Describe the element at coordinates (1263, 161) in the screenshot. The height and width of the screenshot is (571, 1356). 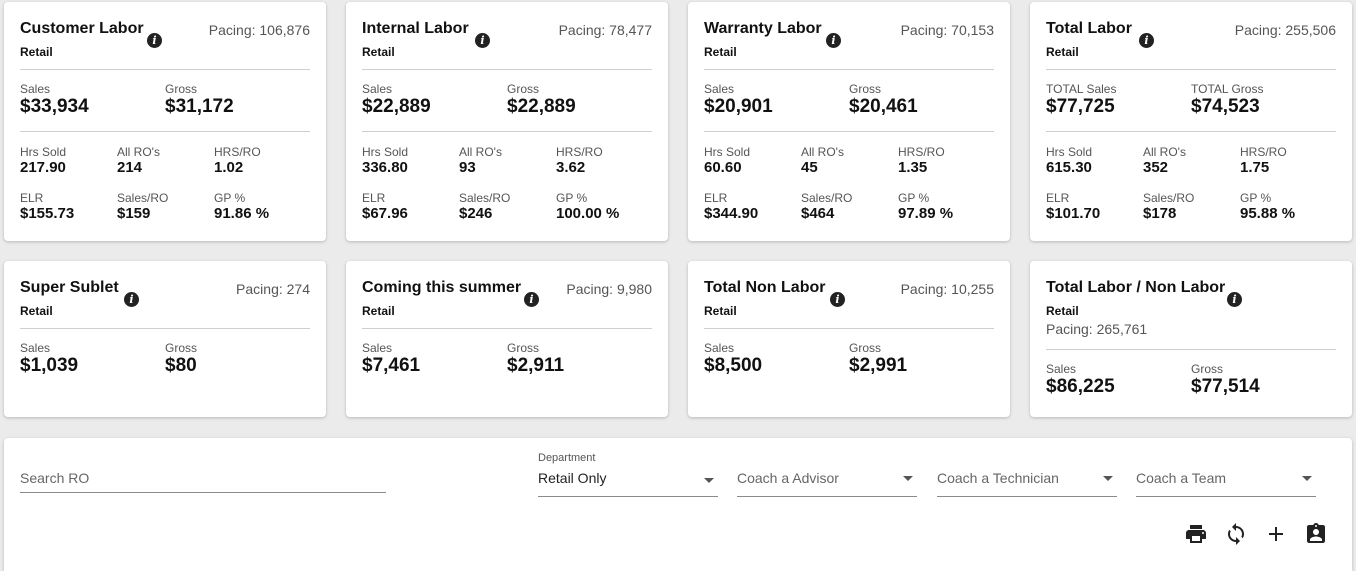
I see `hrs-per-ro-stat: HRS/RO 1.75` at that location.